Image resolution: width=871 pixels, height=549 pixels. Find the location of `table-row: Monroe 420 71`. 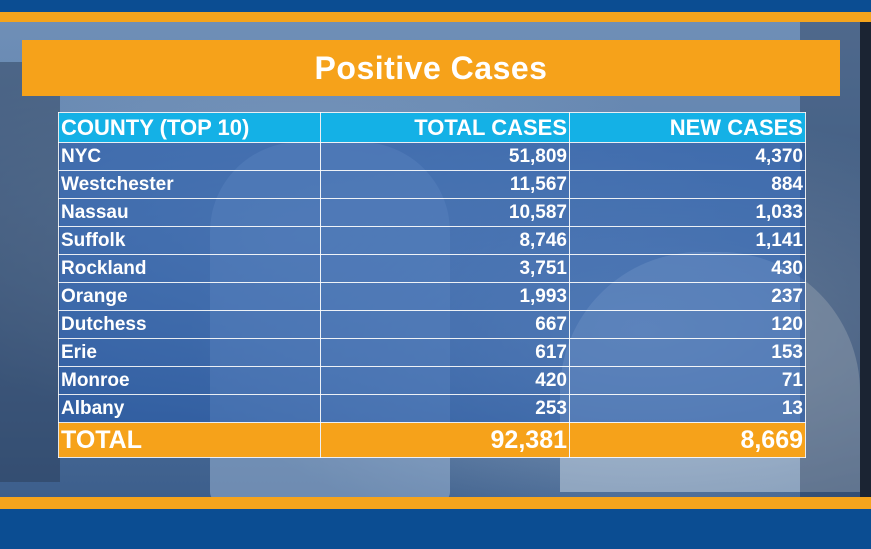

table-row: Monroe 420 71 is located at coordinates (432, 380).